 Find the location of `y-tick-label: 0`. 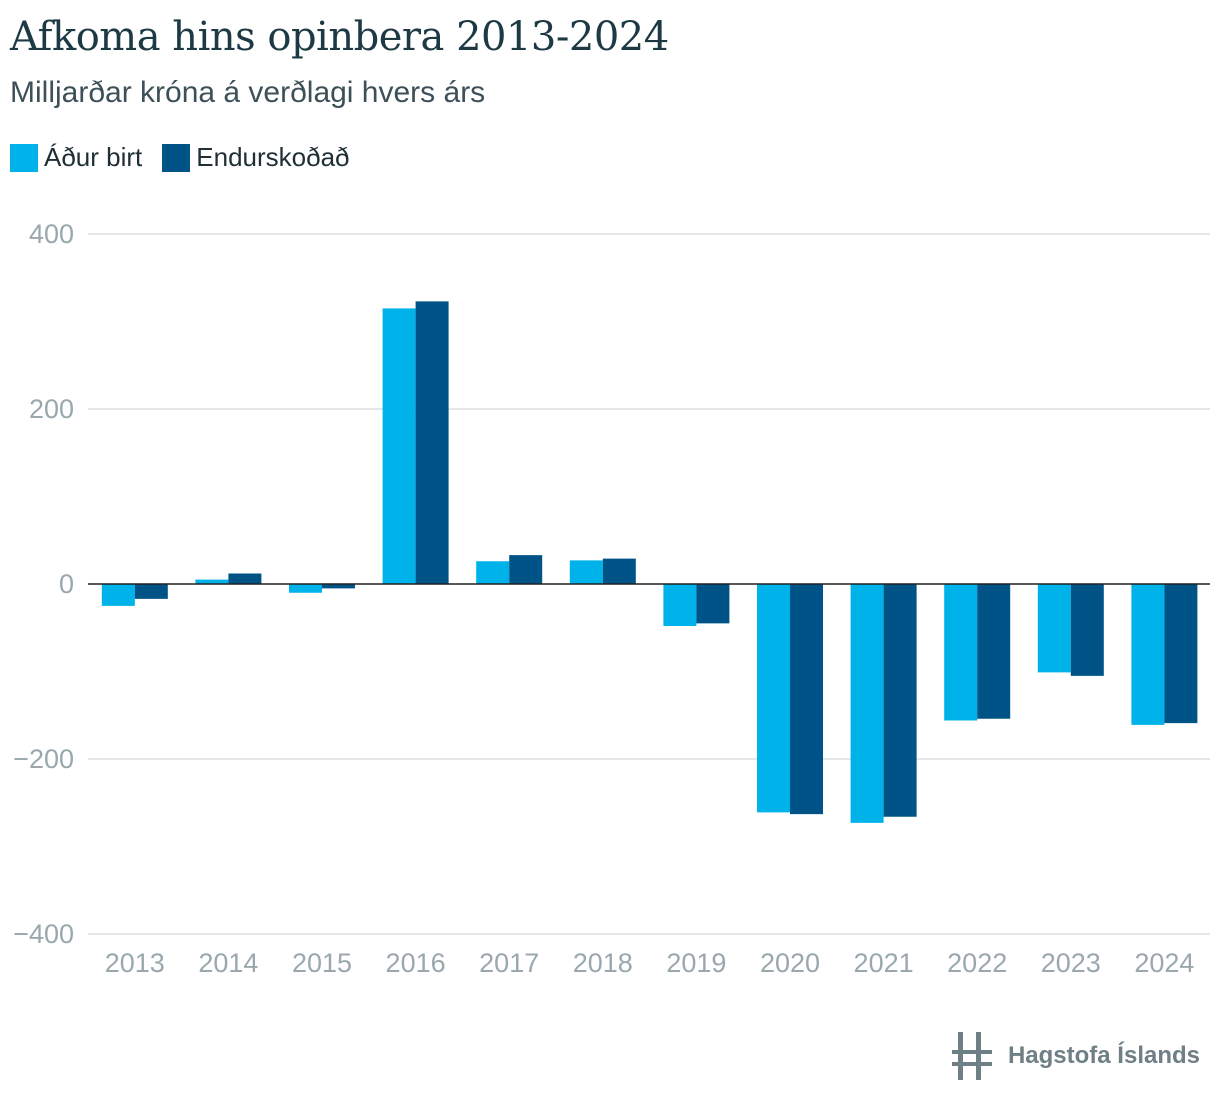

y-tick-label: 0 is located at coordinates (66, 584).